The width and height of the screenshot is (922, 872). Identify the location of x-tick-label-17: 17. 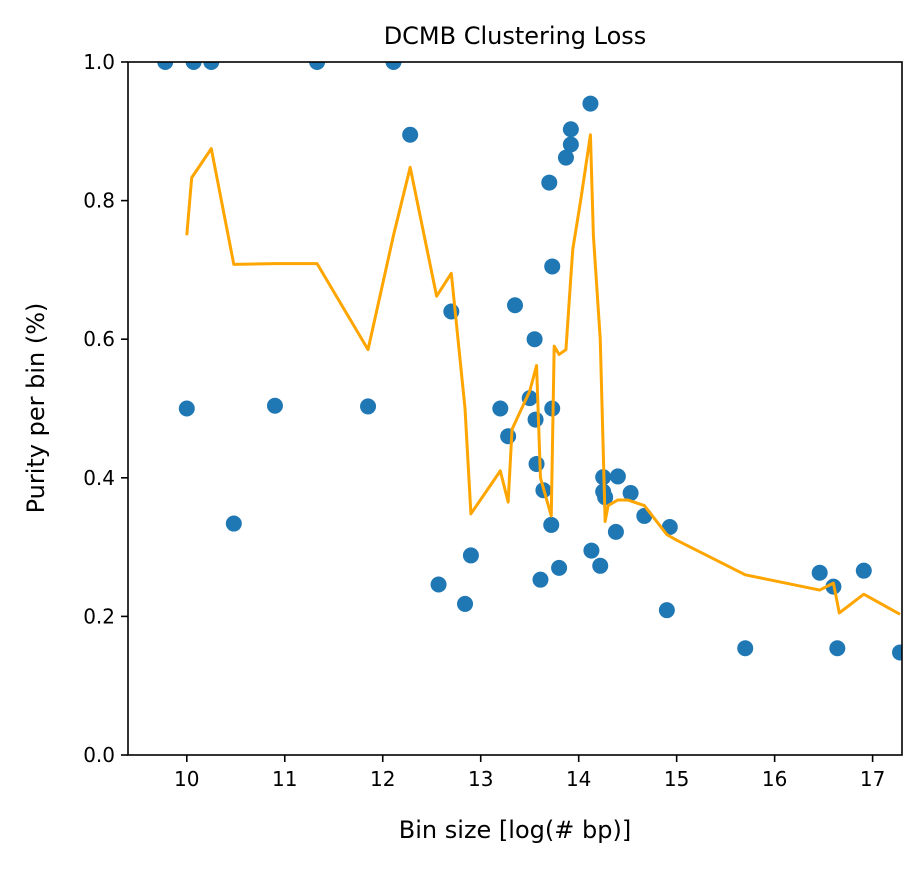
(872, 779).